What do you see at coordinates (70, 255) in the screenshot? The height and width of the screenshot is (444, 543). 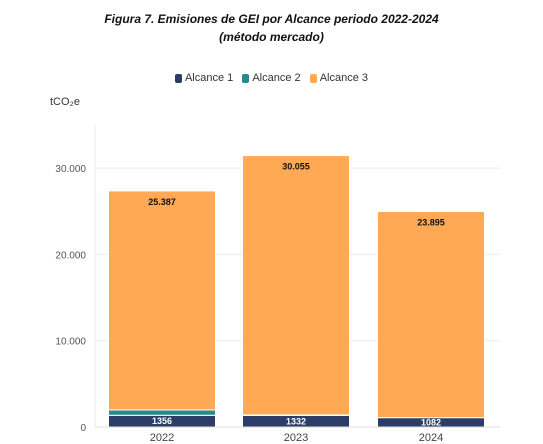 I see `y-tick-label: 20.000` at bounding box center [70, 255].